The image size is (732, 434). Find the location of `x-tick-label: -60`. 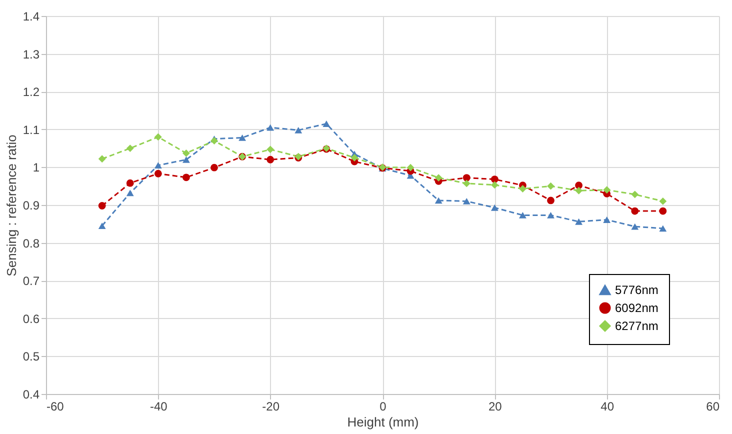

x-tick-label: -60 is located at coordinates (55, 407).